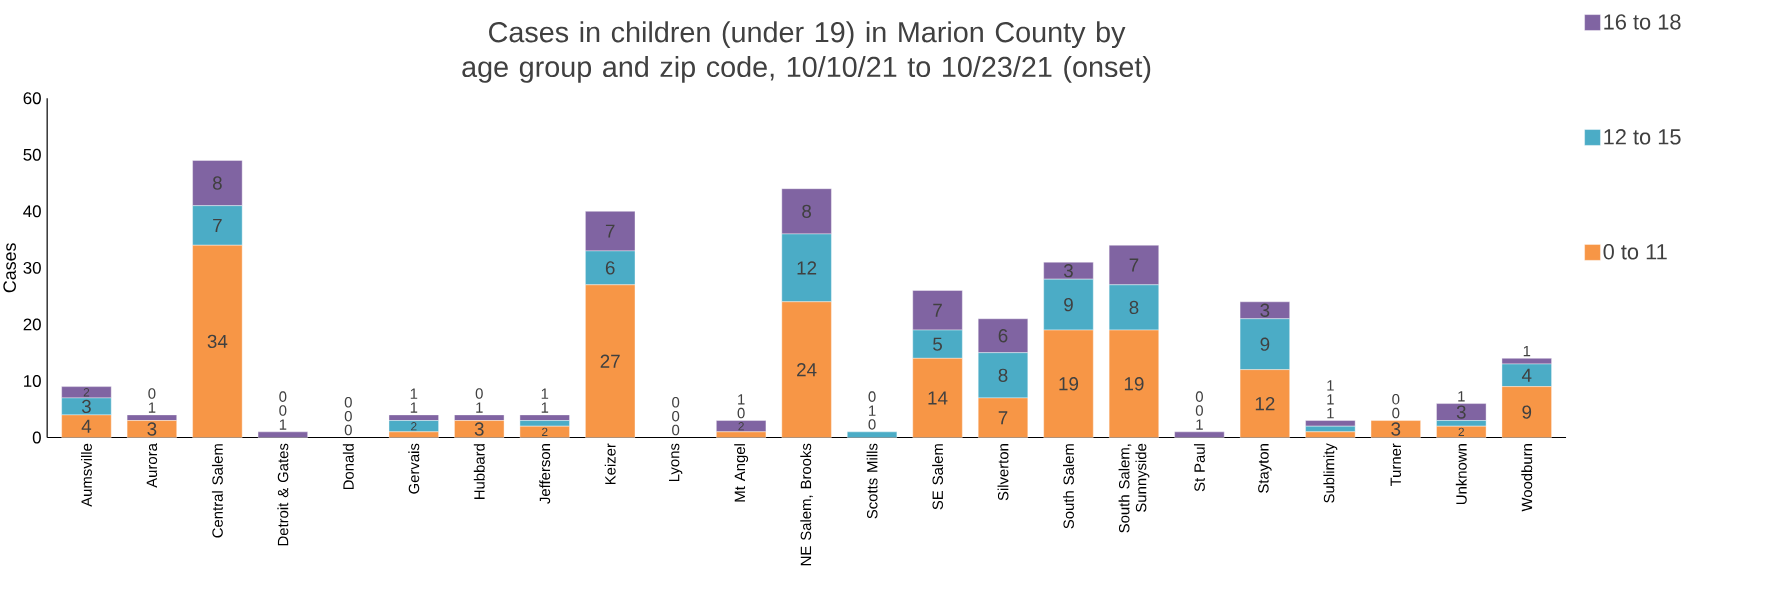 The height and width of the screenshot is (600, 1771). What do you see at coordinates (1134, 488) in the screenshot?
I see `x-tick-label: South Salem, Sunnyside` at bounding box center [1134, 488].